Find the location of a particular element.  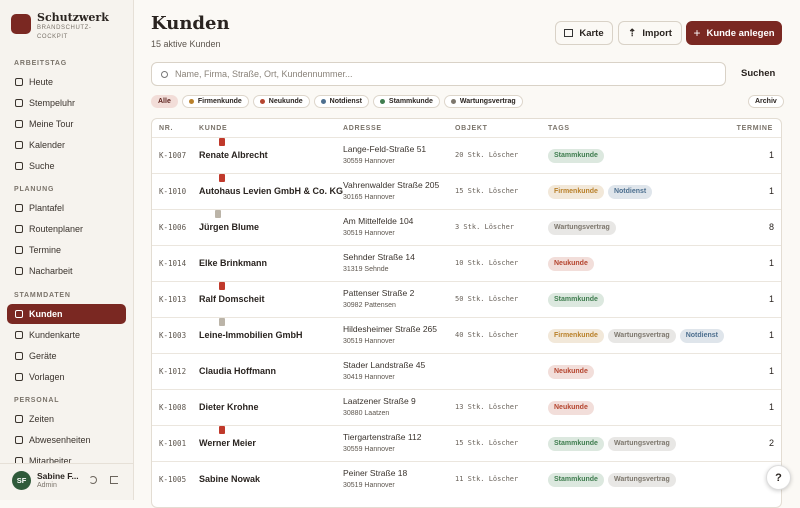

nav-label: Kunden is located at coordinates (46, 314).